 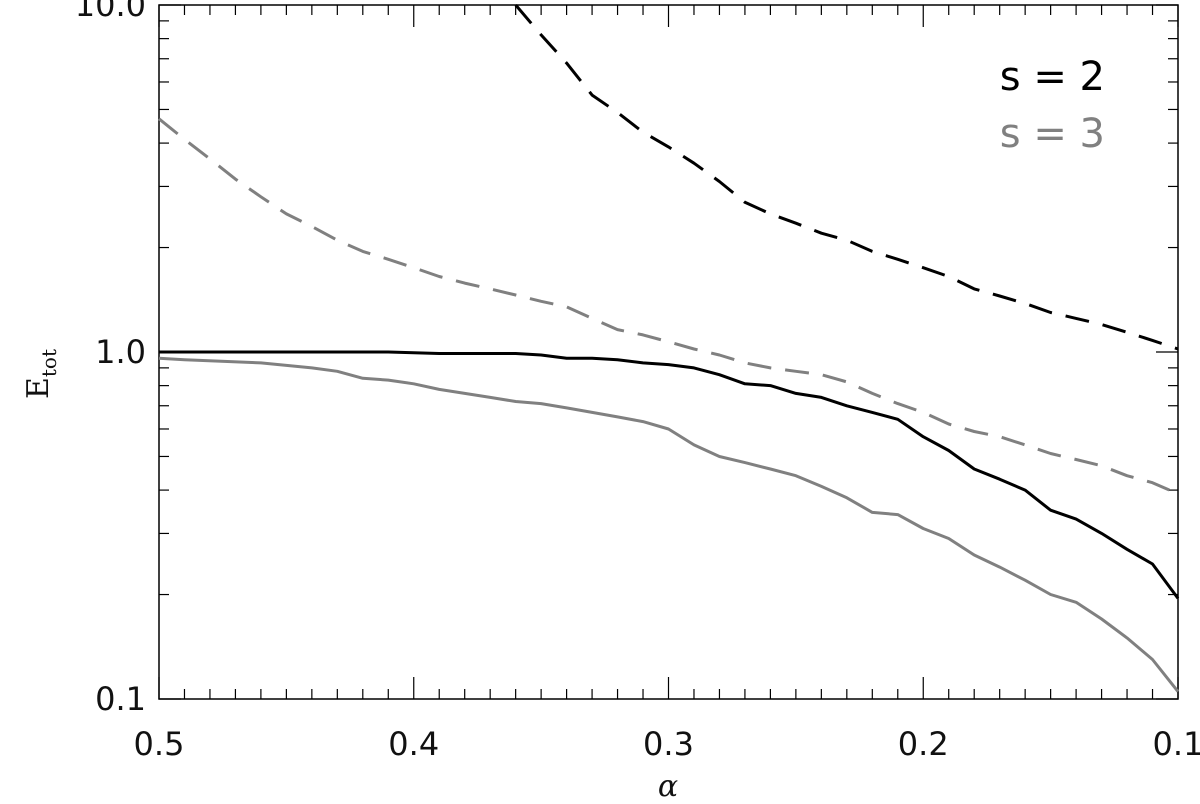 What do you see at coordinates (1052, 77) in the screenshot?
I see `legend-item-s2: s = 2` at bounding box center [1052, 77].